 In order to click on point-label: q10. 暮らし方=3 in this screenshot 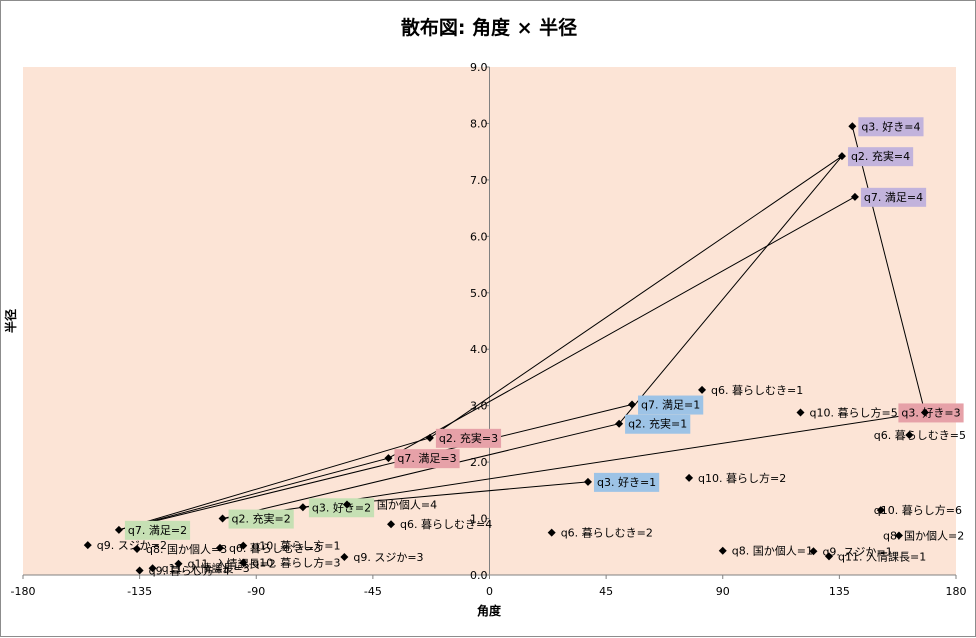, I will do `click(296, 563)`.